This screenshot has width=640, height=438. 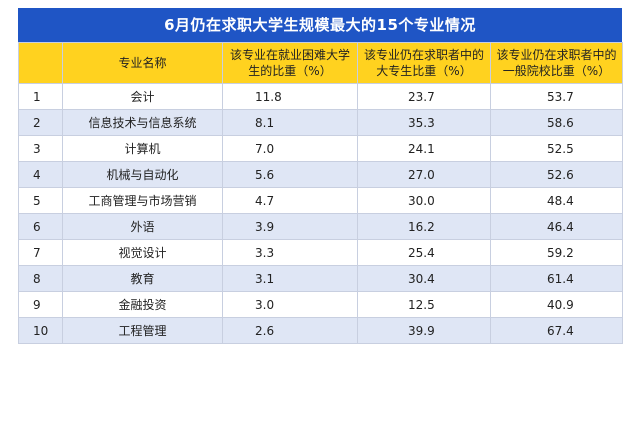 What do you see at coordinates (556, 148) in the screenshot?
I see `row-general-school-share: 52.5` at bounding box center [556, 148].